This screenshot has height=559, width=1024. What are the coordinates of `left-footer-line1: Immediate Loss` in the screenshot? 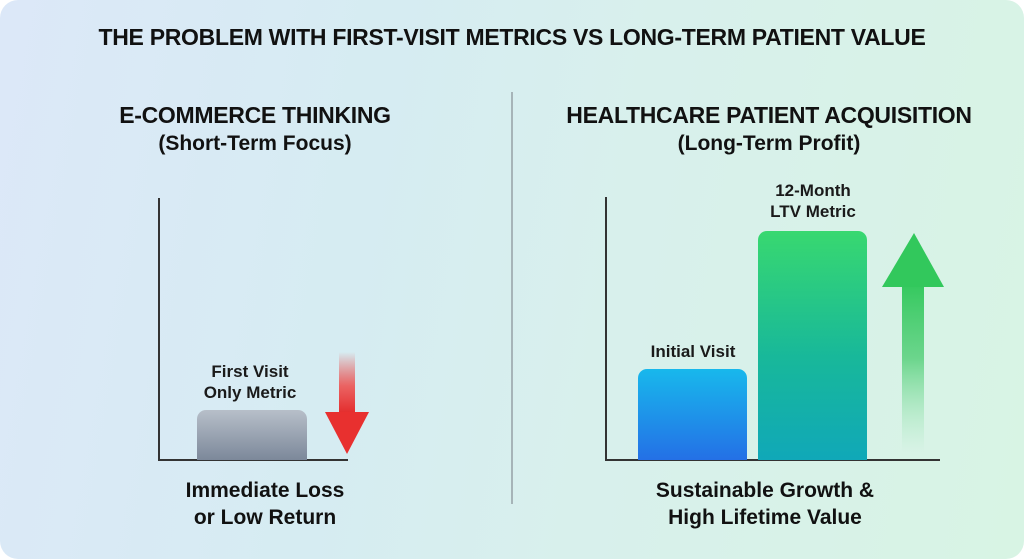 It's located at (265, 490).